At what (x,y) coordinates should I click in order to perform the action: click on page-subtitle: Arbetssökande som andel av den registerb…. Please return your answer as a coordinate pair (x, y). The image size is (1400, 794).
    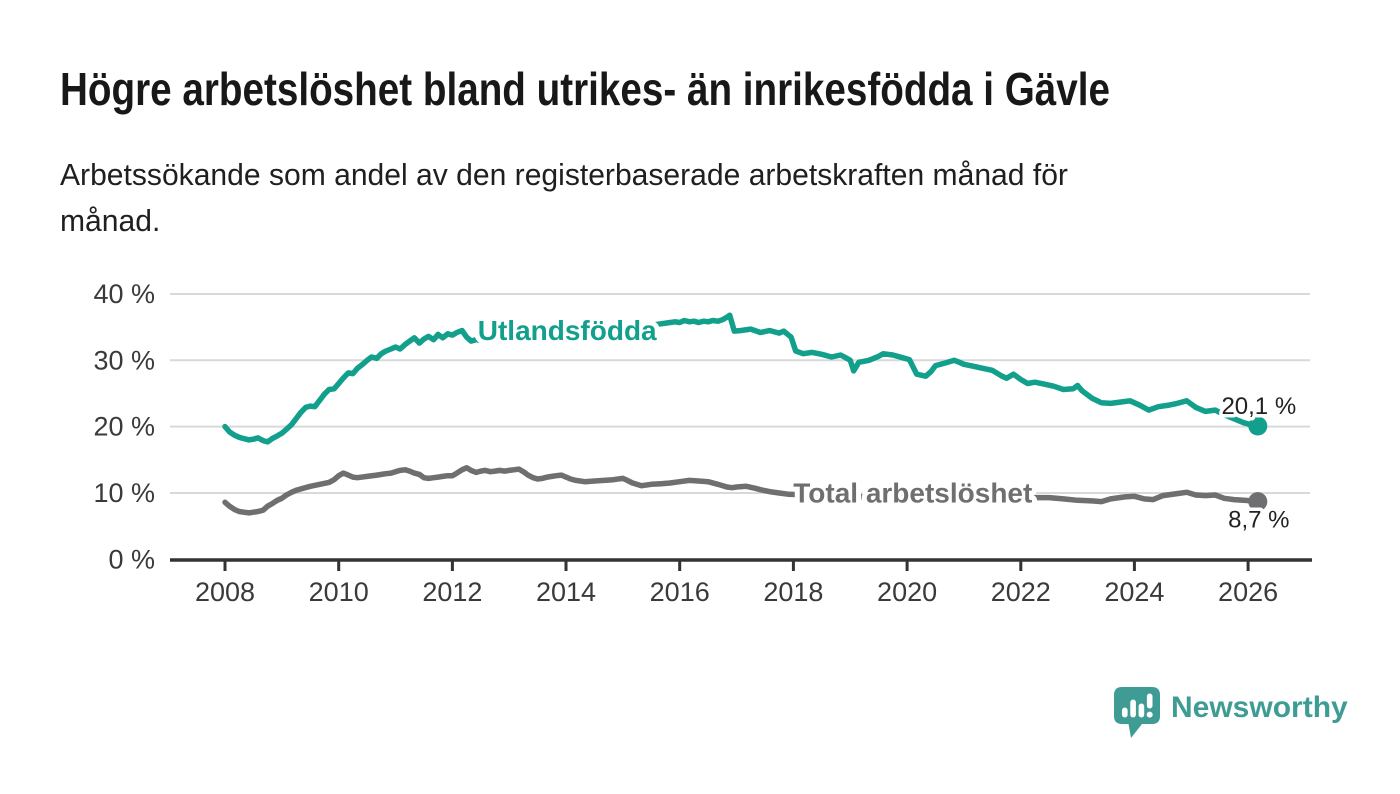
    Looking at the image, I should click on (564, 198).